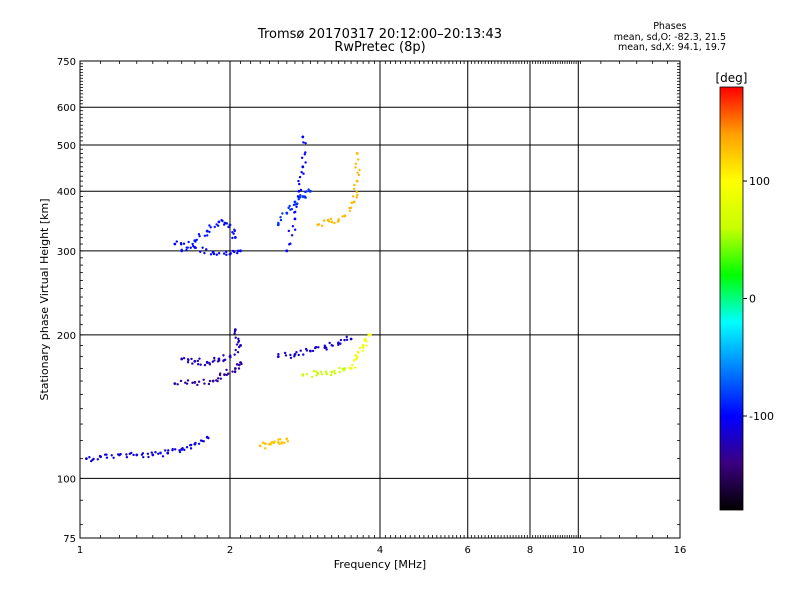 This screenshot has height=600, width=800. Describe the element at coordinates (752, 299) in the screenshot. I see `colorbar-tick-label: 0` at that location.